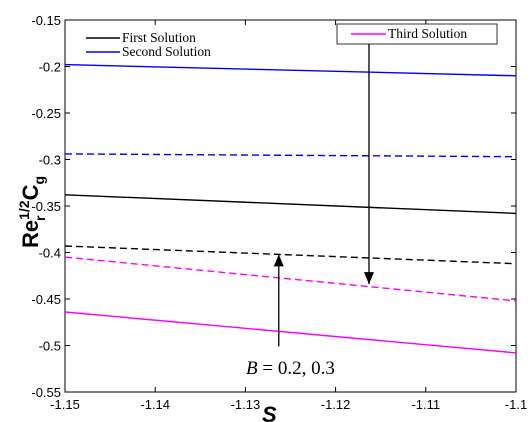 Image resolution: width=531 pixels, height=422 pixels. Describe the element at coordinates (40, 218) in the screenshot. I see `y-label-sub-r: r` at that location.